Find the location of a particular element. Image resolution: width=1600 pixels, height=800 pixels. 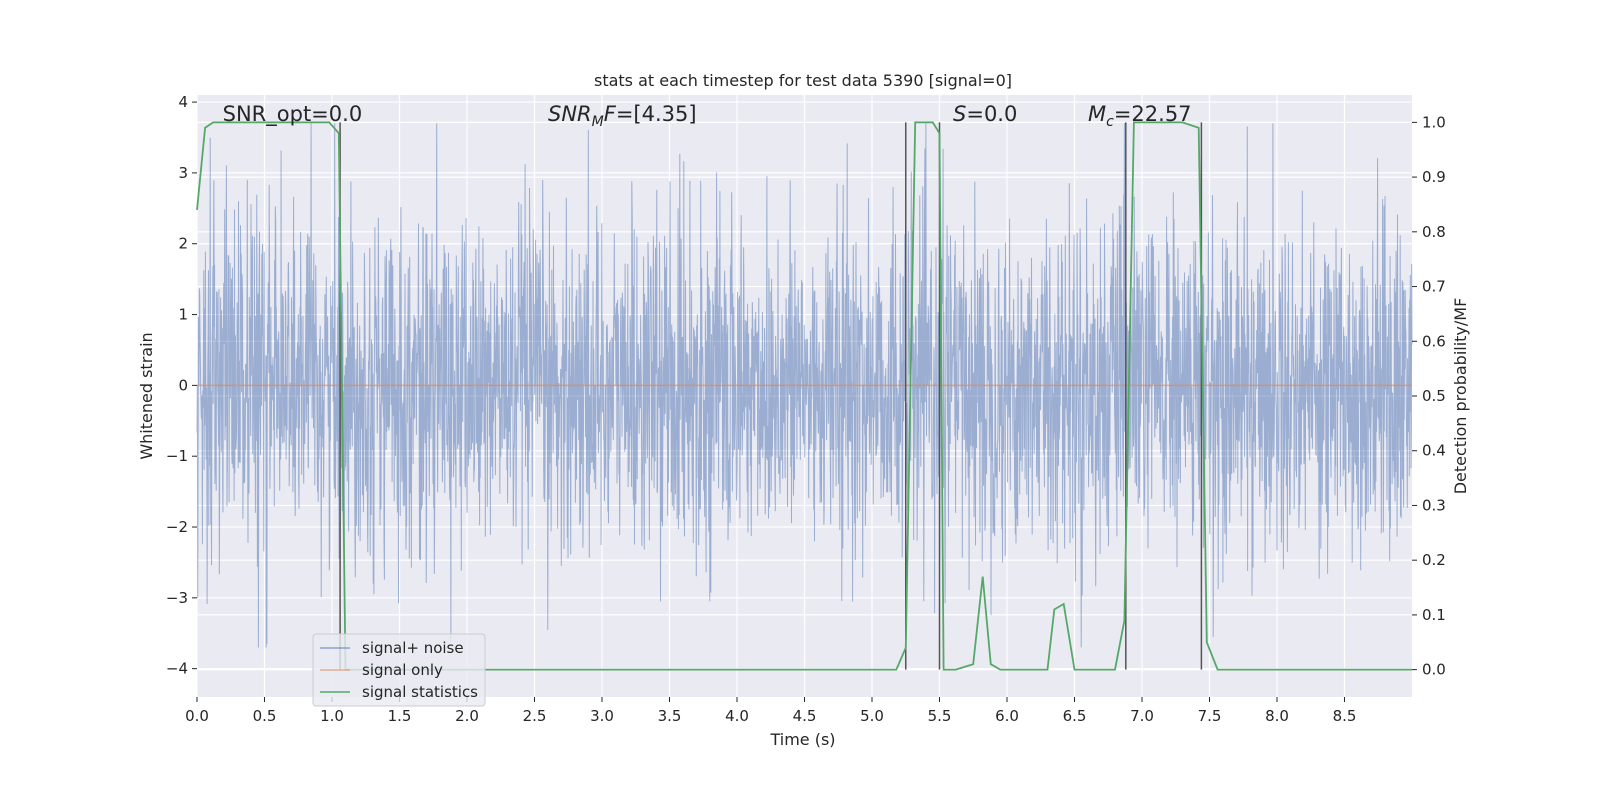

y2-tick-label: 0.0 is located at coordinates (1434, 670).